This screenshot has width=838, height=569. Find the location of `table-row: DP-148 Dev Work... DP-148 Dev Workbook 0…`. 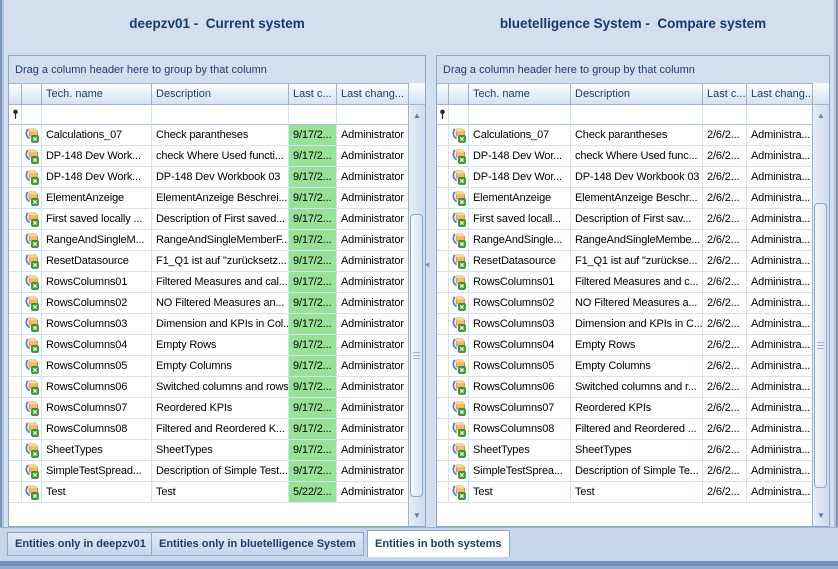

table-row: DP-148 Dev Work... DP-148 Dev Workbook 0… is located at coordinates (208, 177).